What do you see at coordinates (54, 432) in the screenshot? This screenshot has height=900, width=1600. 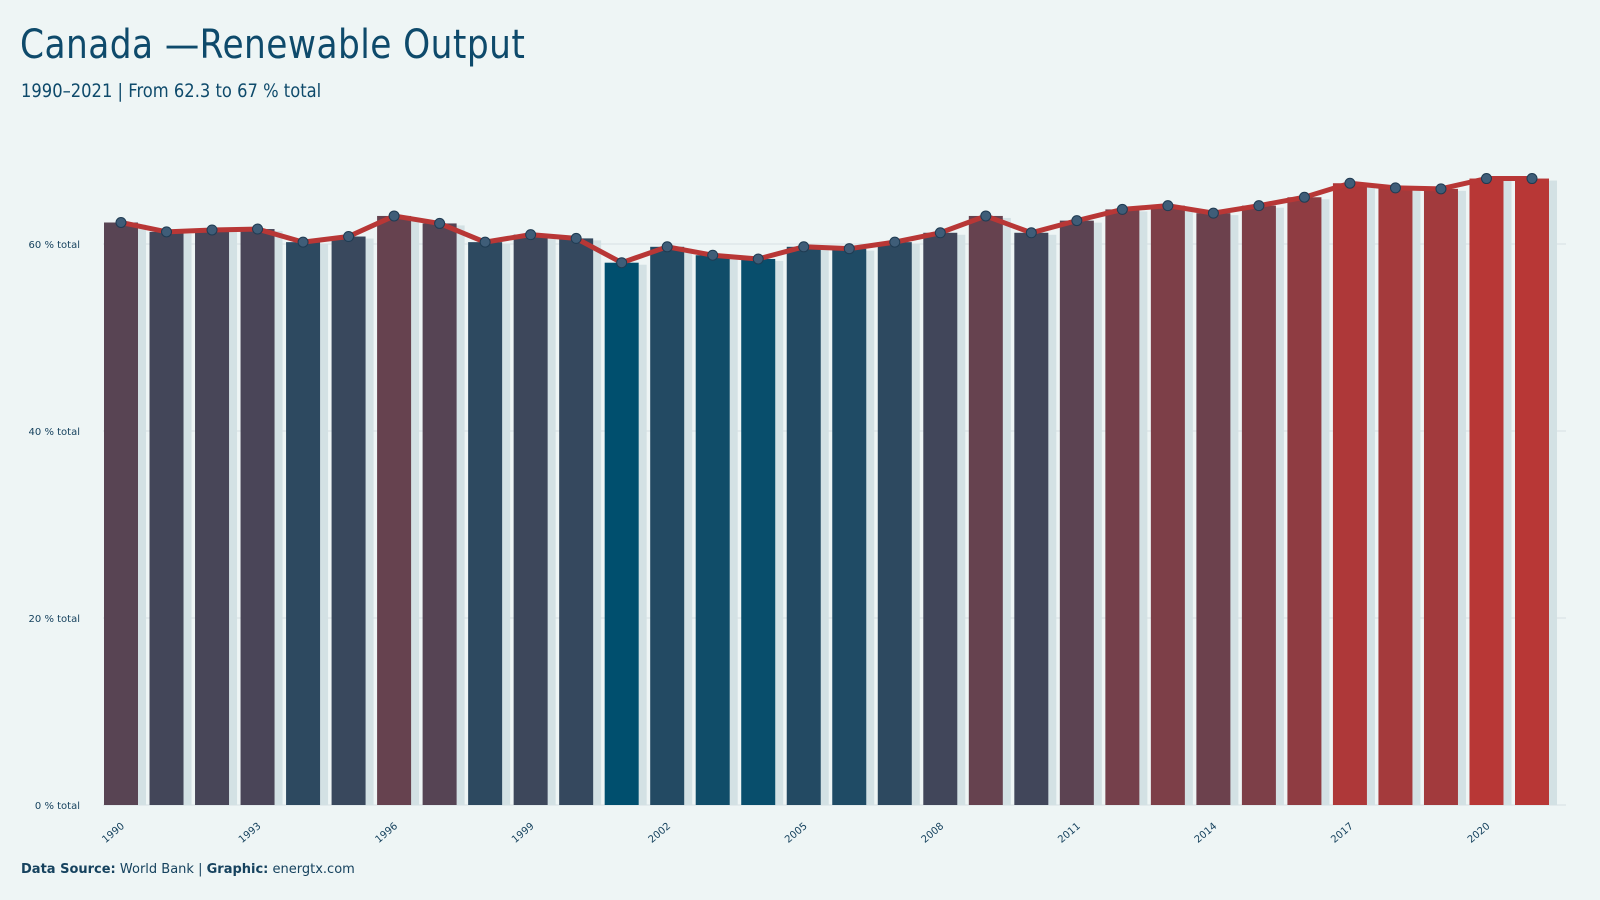 I see `y-tick-label: 40 % total` at bounding box center [54, 432].